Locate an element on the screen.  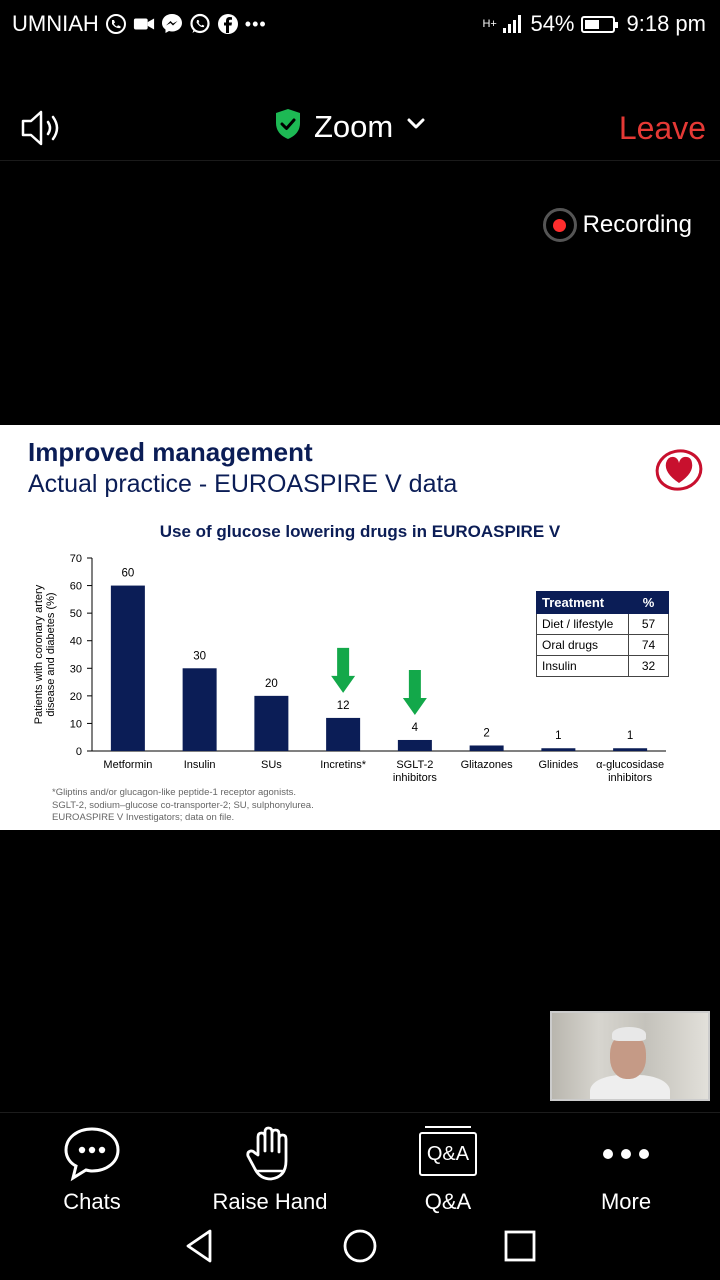
treatment-cell: Diet / lifestyle is located at coordinates (582, 624).